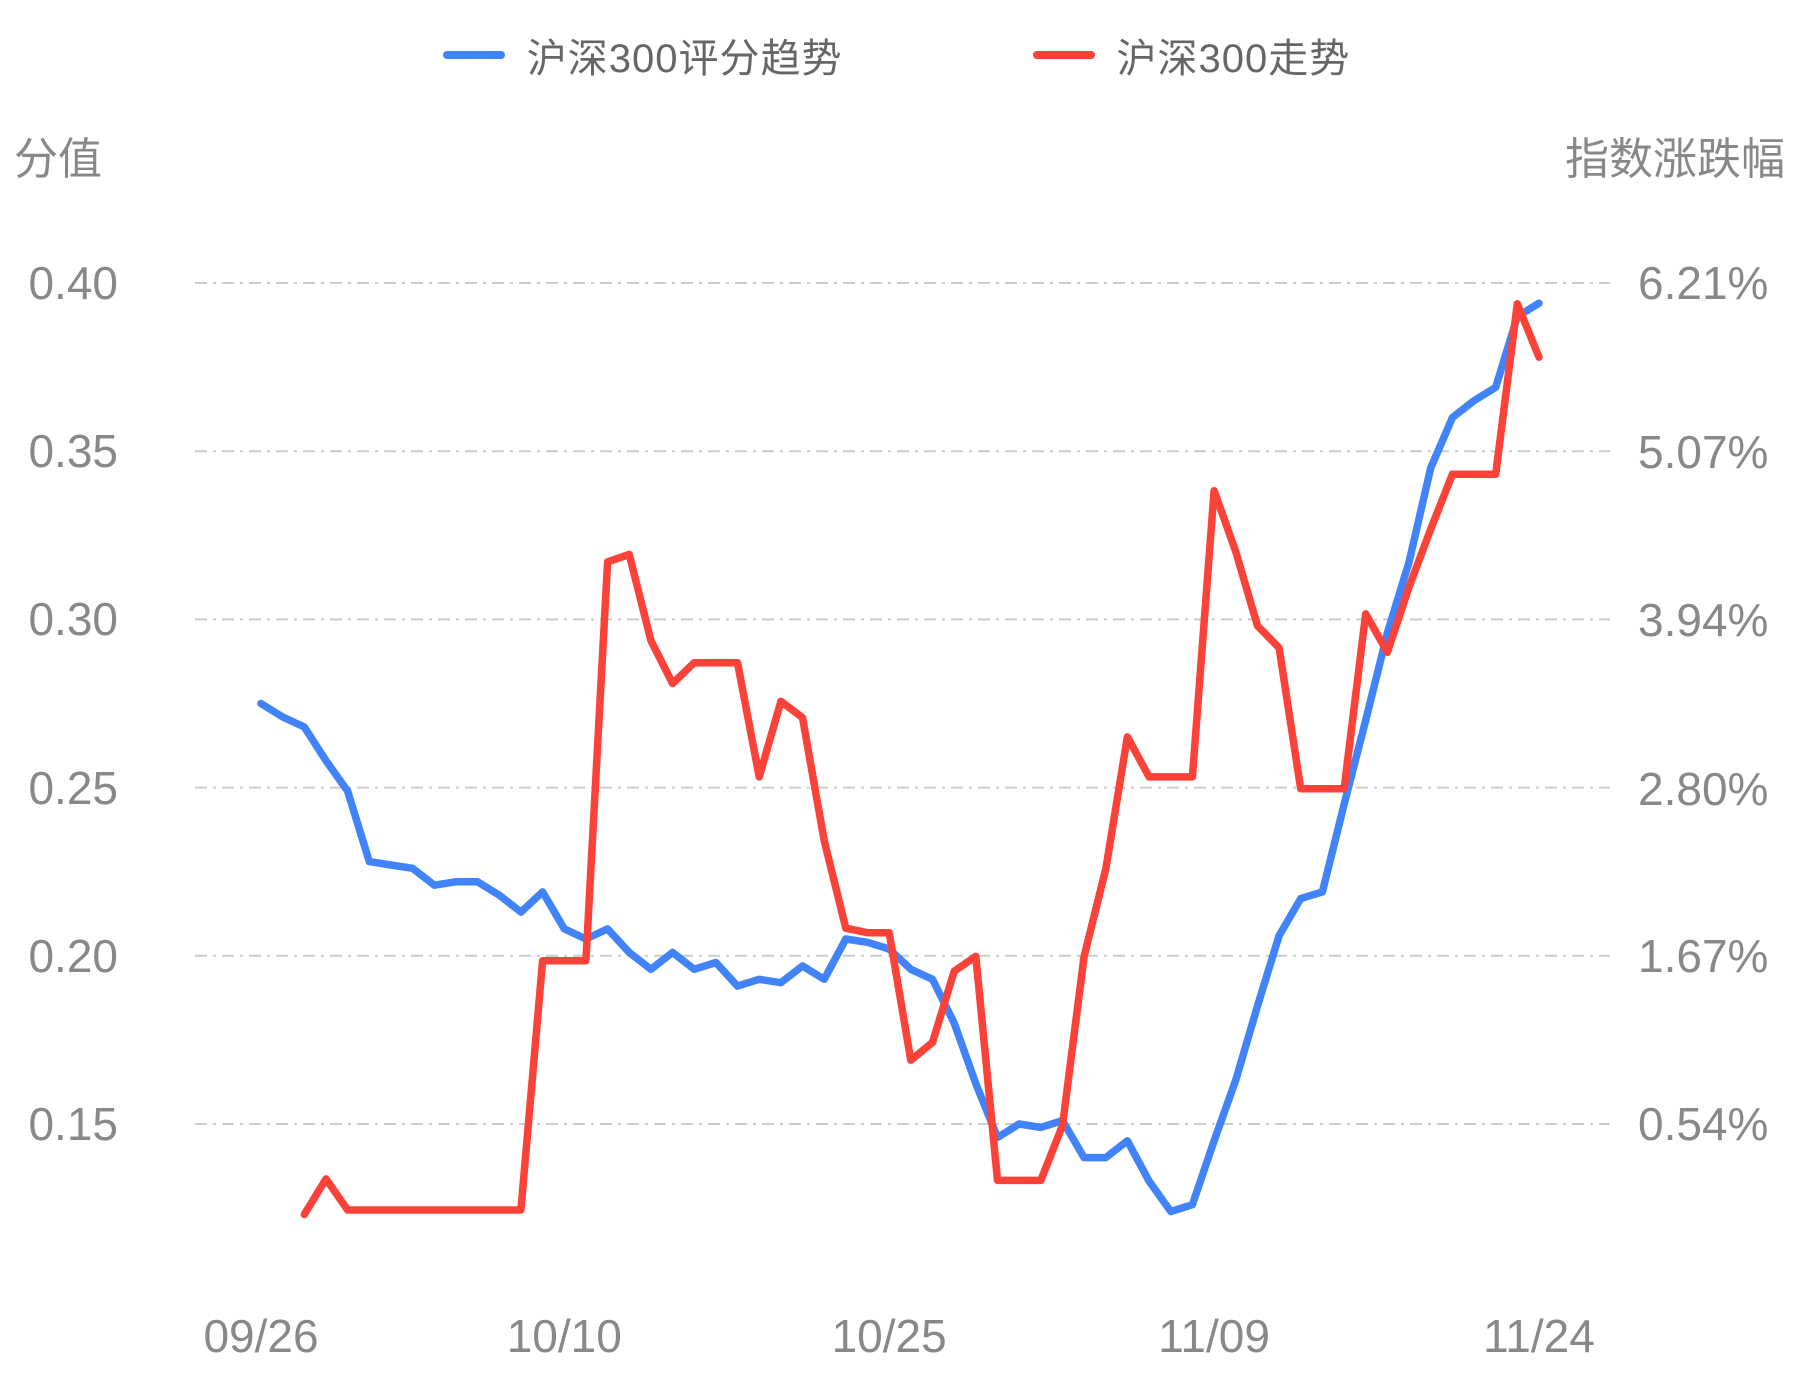 The image size is (1793, 1380). Describe the element at coordinates (1703, 956) in the screenshot. I see `right-axis-tick-label: 1.67%` at that location.